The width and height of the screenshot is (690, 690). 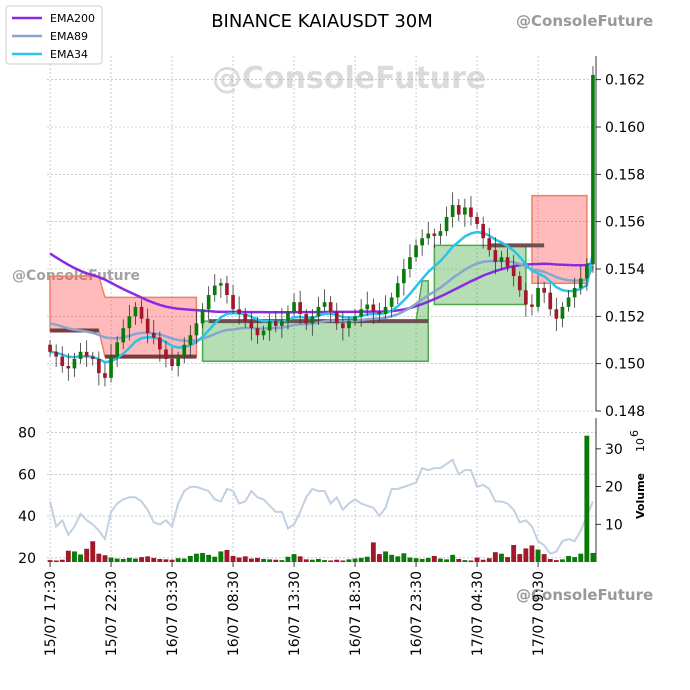 What do you see at coordinates (620, 246) in the screenshot?
I see `price-axis-ticks: 0.148 0.150 0.152 0.154 0.156 0.158 0.160 0.162` at bounding box center [620, 246].